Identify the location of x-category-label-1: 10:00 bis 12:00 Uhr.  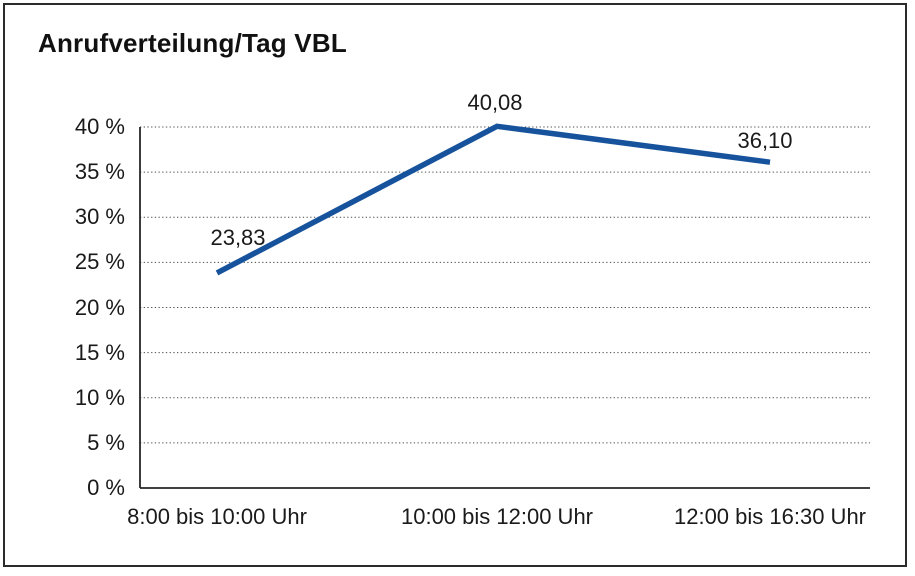
(497, 516).